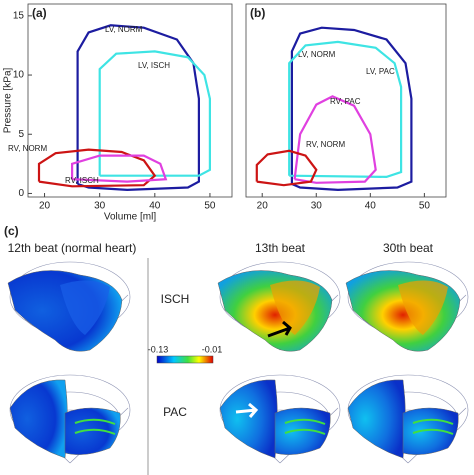 This screenshot has width=474, height=475. What do you see at coordinates (175, 299) in the screenshot?
I see `row-title: ISCH` at bounding box center [175, 299].